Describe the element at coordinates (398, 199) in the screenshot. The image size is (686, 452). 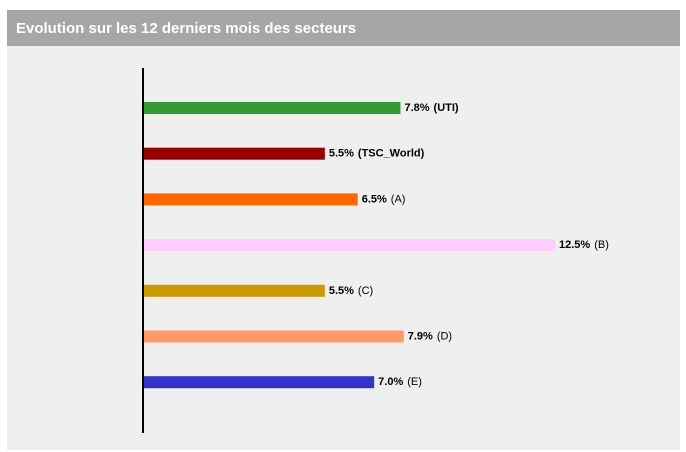
I see `category-label: (A)` at that location.